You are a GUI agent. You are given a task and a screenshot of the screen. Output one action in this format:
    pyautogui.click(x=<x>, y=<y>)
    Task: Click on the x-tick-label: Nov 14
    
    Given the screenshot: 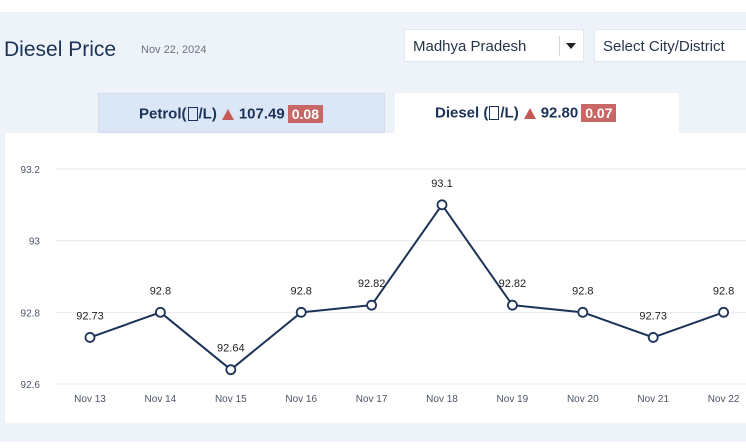 What is the action you would take?
    pyautogui.click(x=161, y=399)
    